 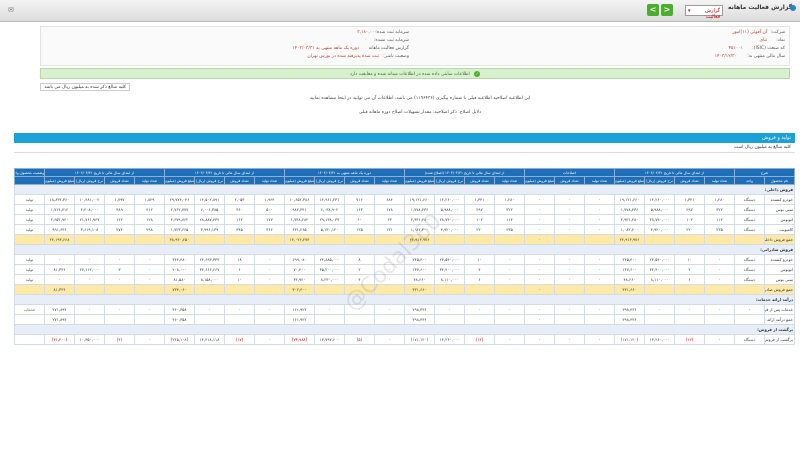 What do you see at coordinates (599, 180) in the screenshot?
I see `table-column-header: تعداد تولید` at bounding box center [599, 180].